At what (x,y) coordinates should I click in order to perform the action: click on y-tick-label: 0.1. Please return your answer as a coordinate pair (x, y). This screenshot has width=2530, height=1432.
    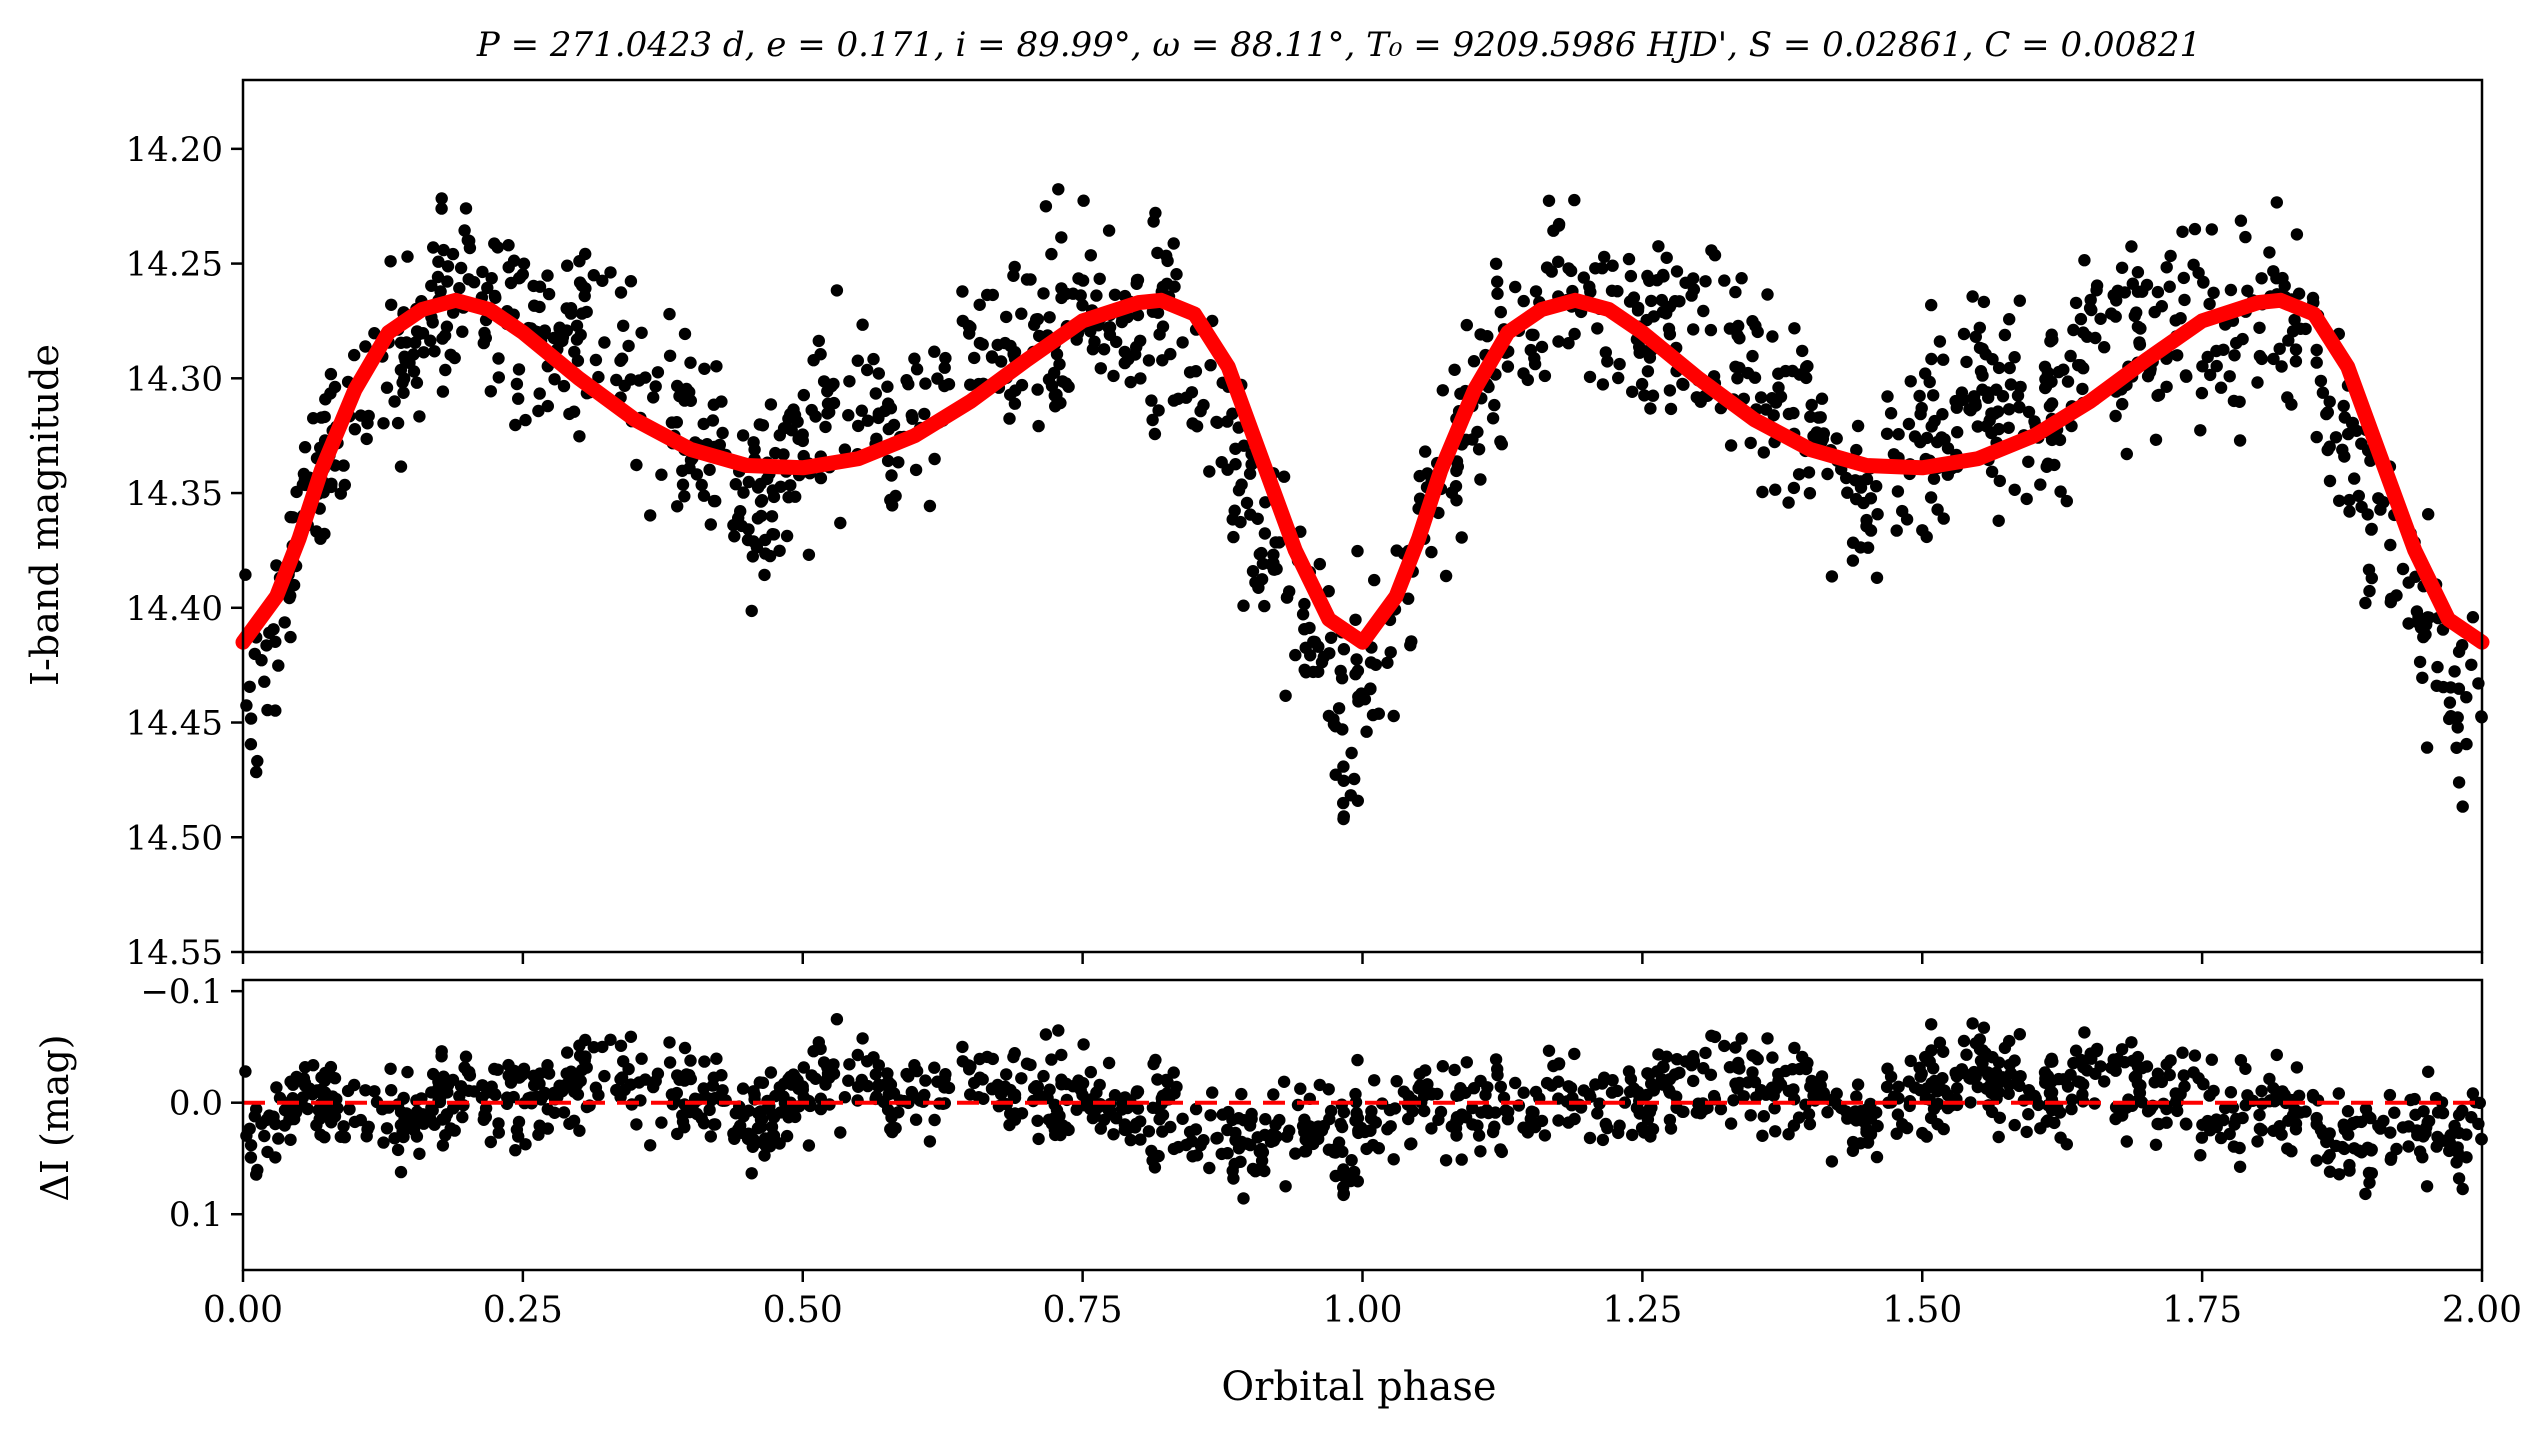
    Looking at the image, I should click on (196, 1215).